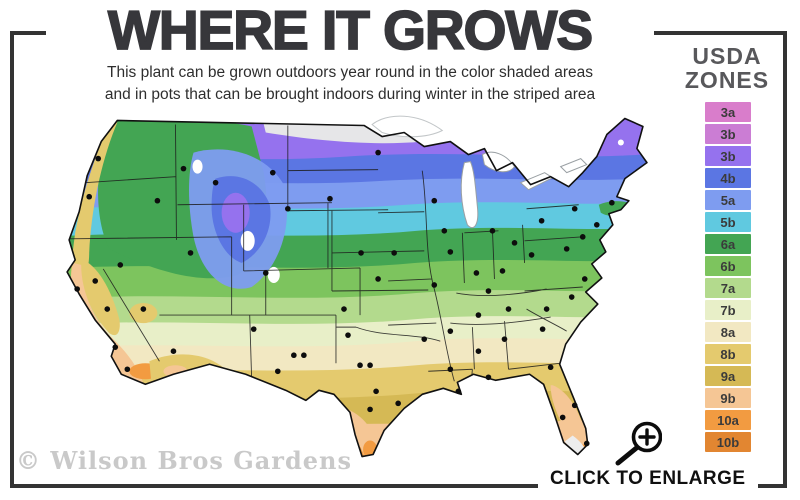 The image size is (800, 500). I want to click on legend-zone-13-9b: 9b, so click(728, 398).